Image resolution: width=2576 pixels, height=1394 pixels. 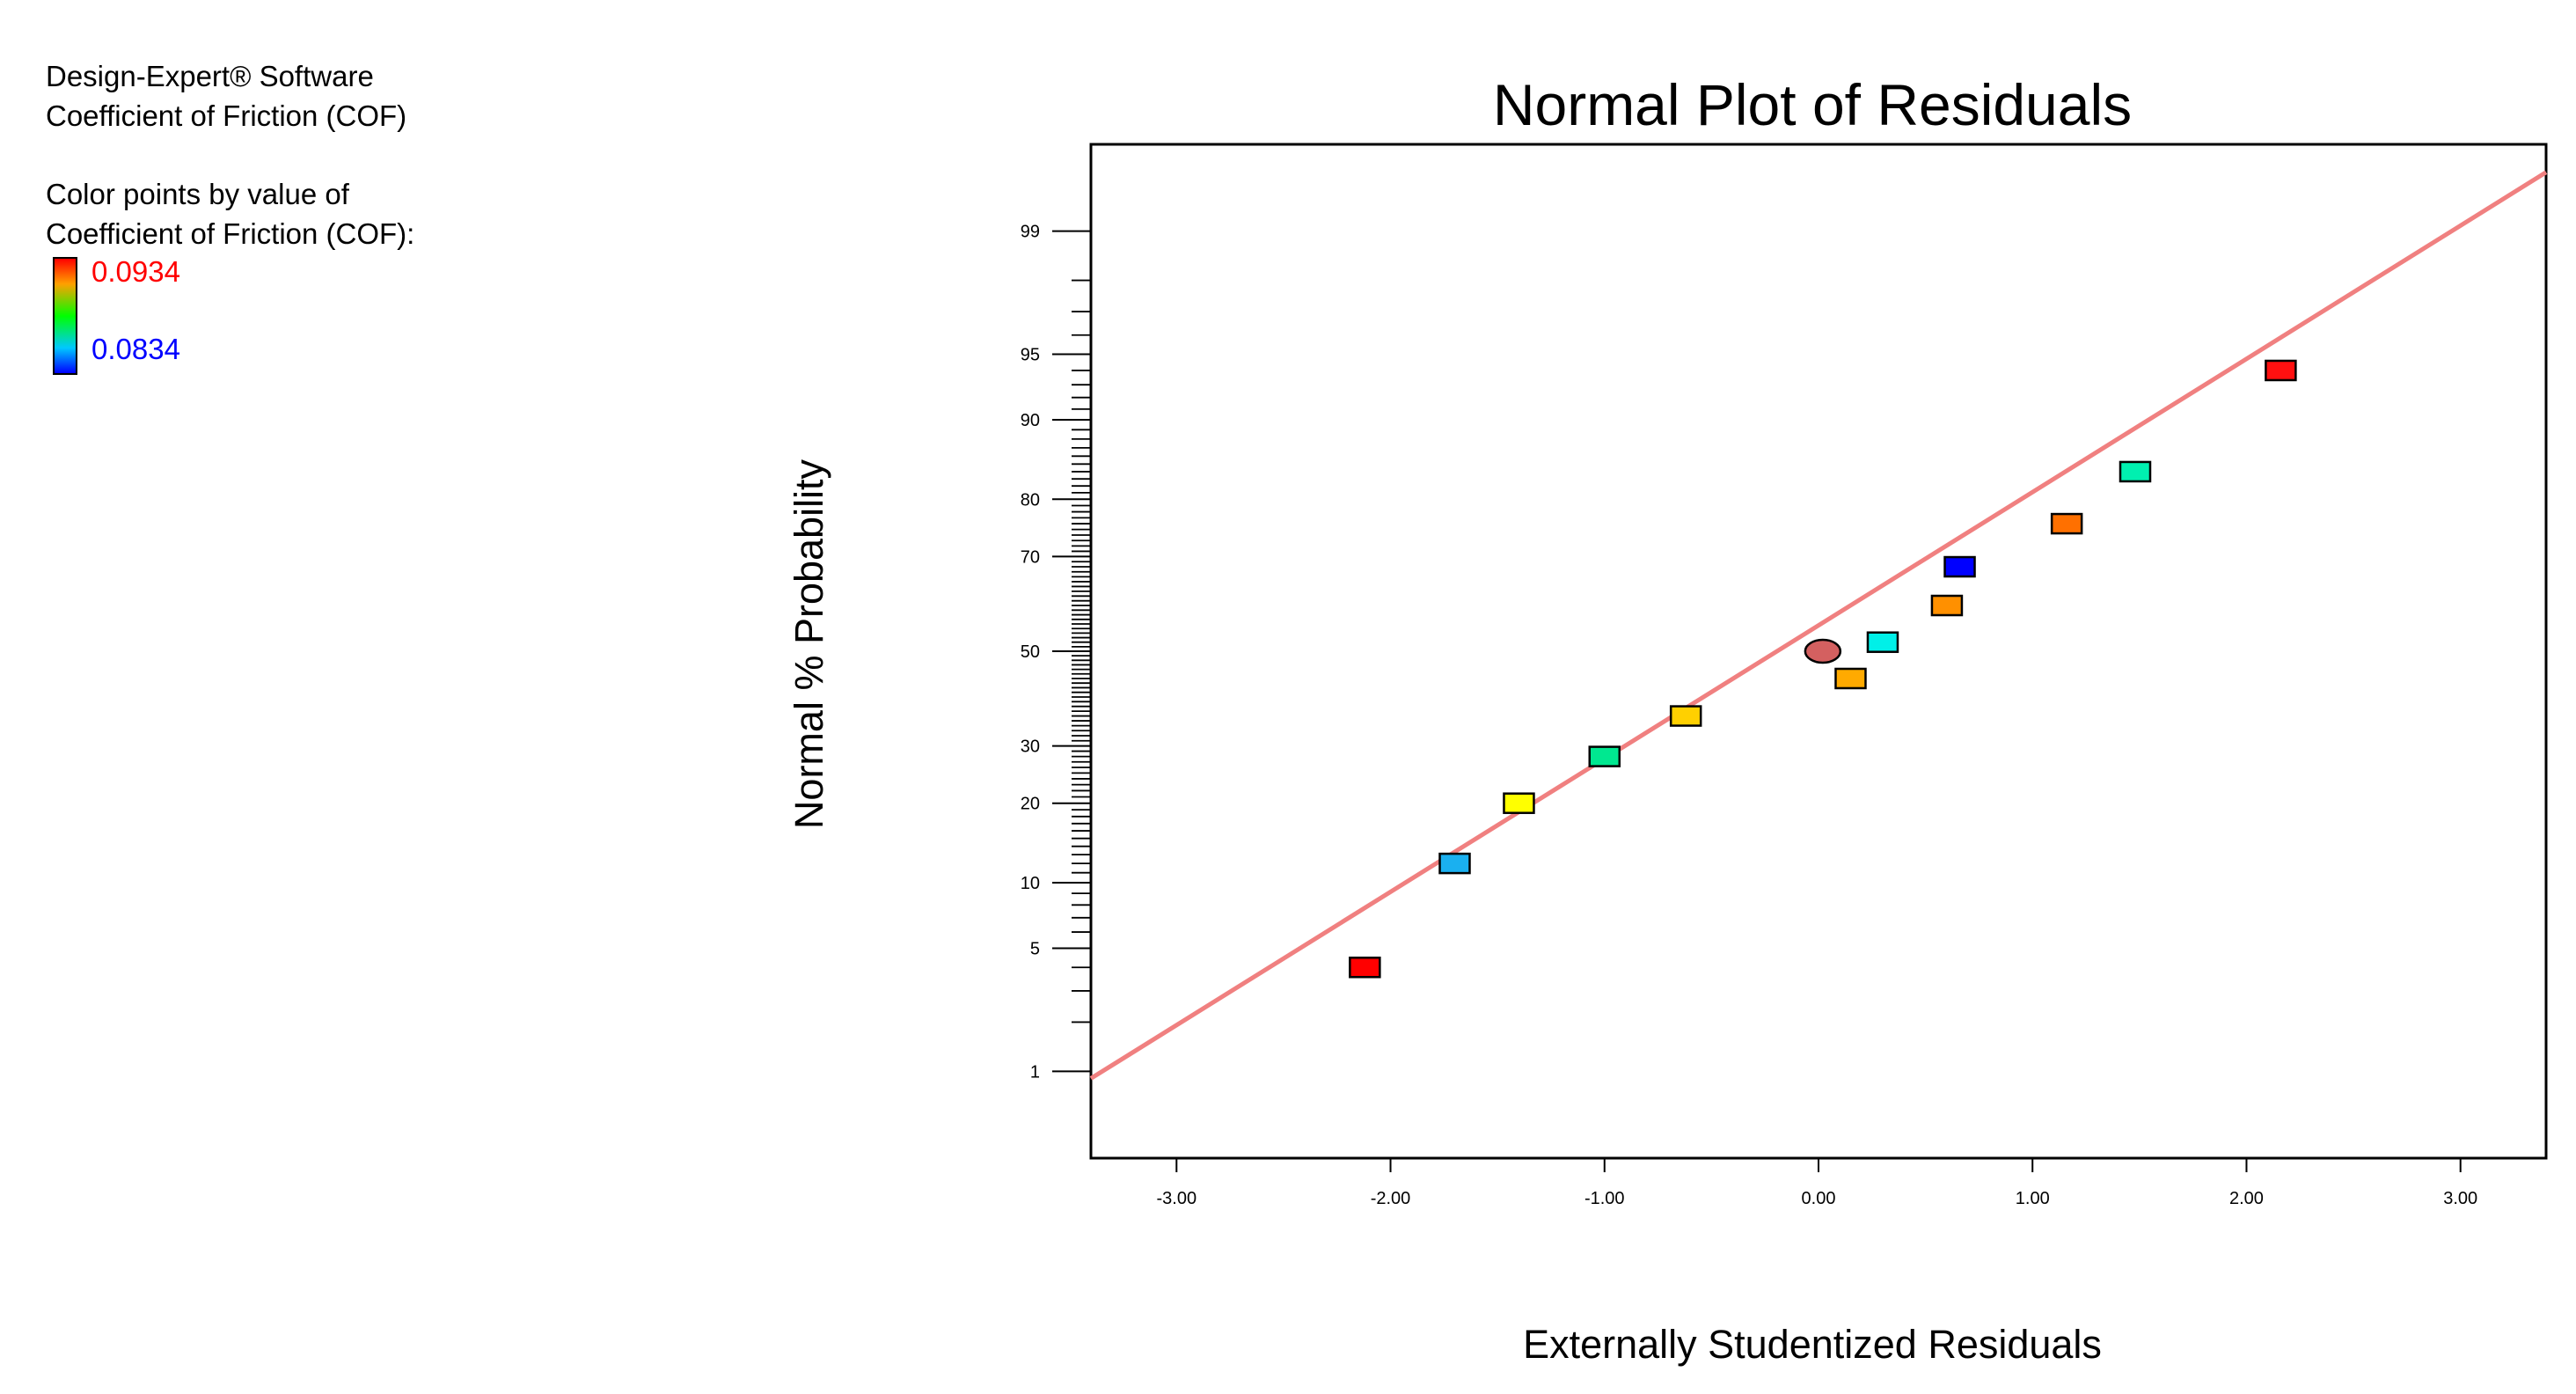 I want to click on y-tick-label: 30, so click(x=1030, y=747).